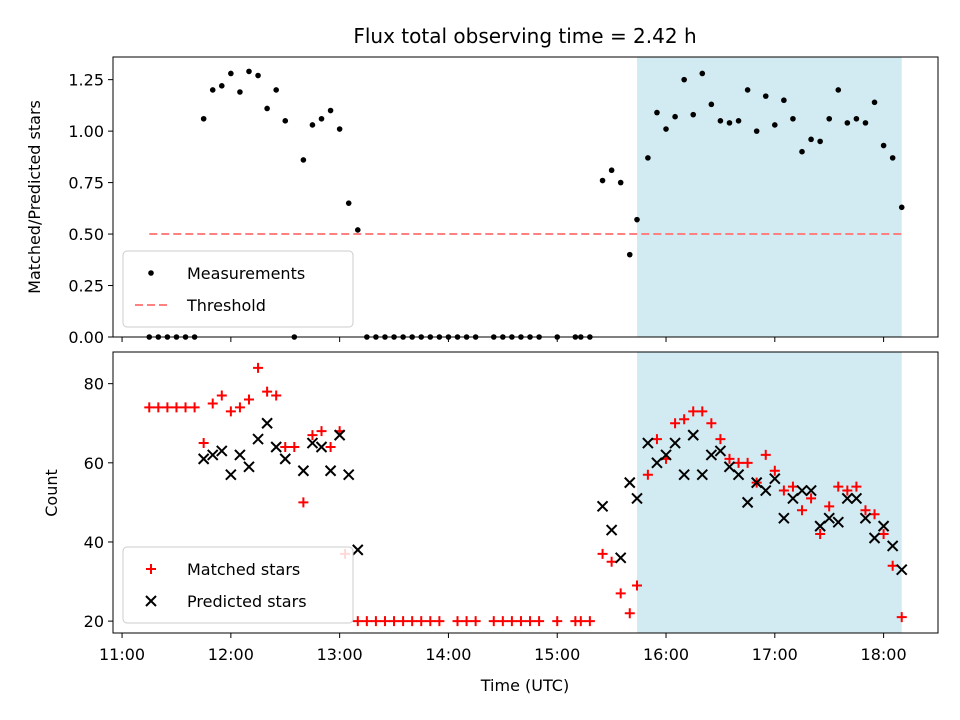  I want to click on legend-label: Predicted stars, so click(247, 601).